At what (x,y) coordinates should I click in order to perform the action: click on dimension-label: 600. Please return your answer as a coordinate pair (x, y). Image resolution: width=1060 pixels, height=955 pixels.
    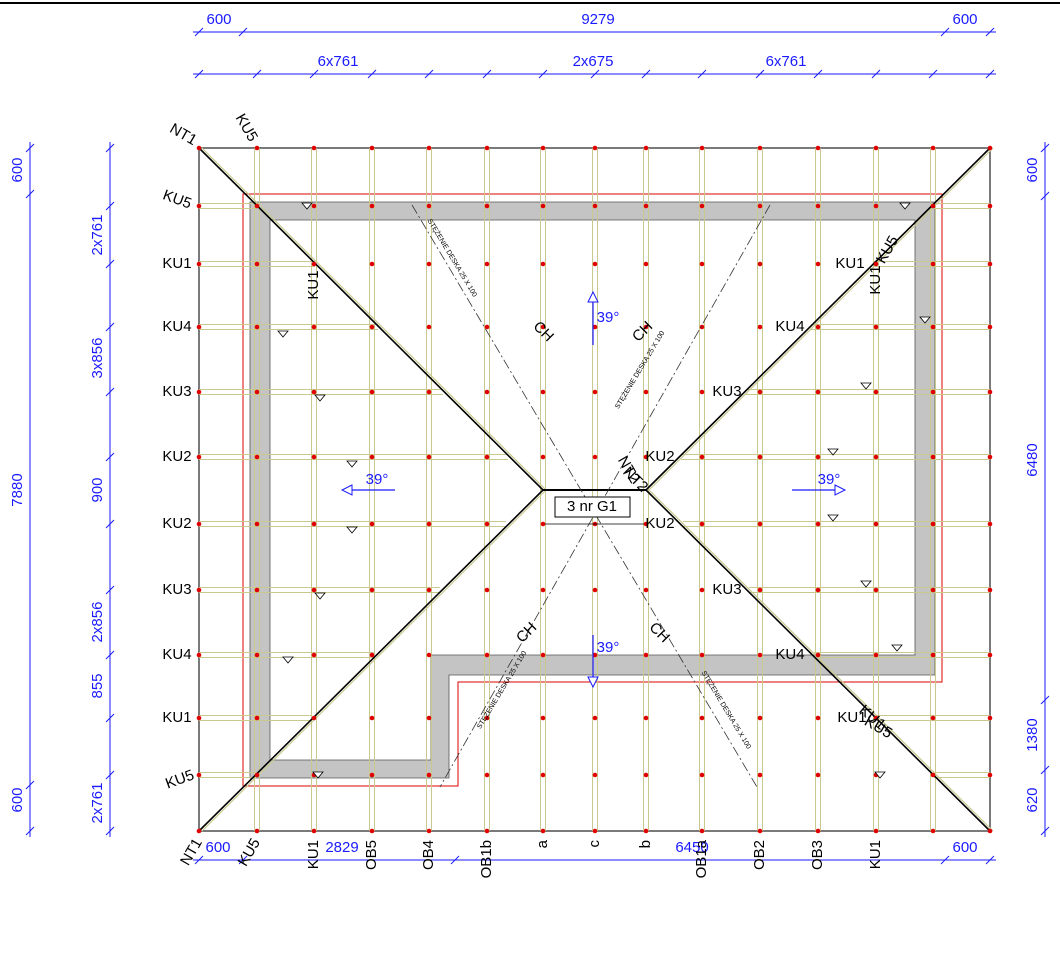
    Looking at the image, I should click on (218, 19).